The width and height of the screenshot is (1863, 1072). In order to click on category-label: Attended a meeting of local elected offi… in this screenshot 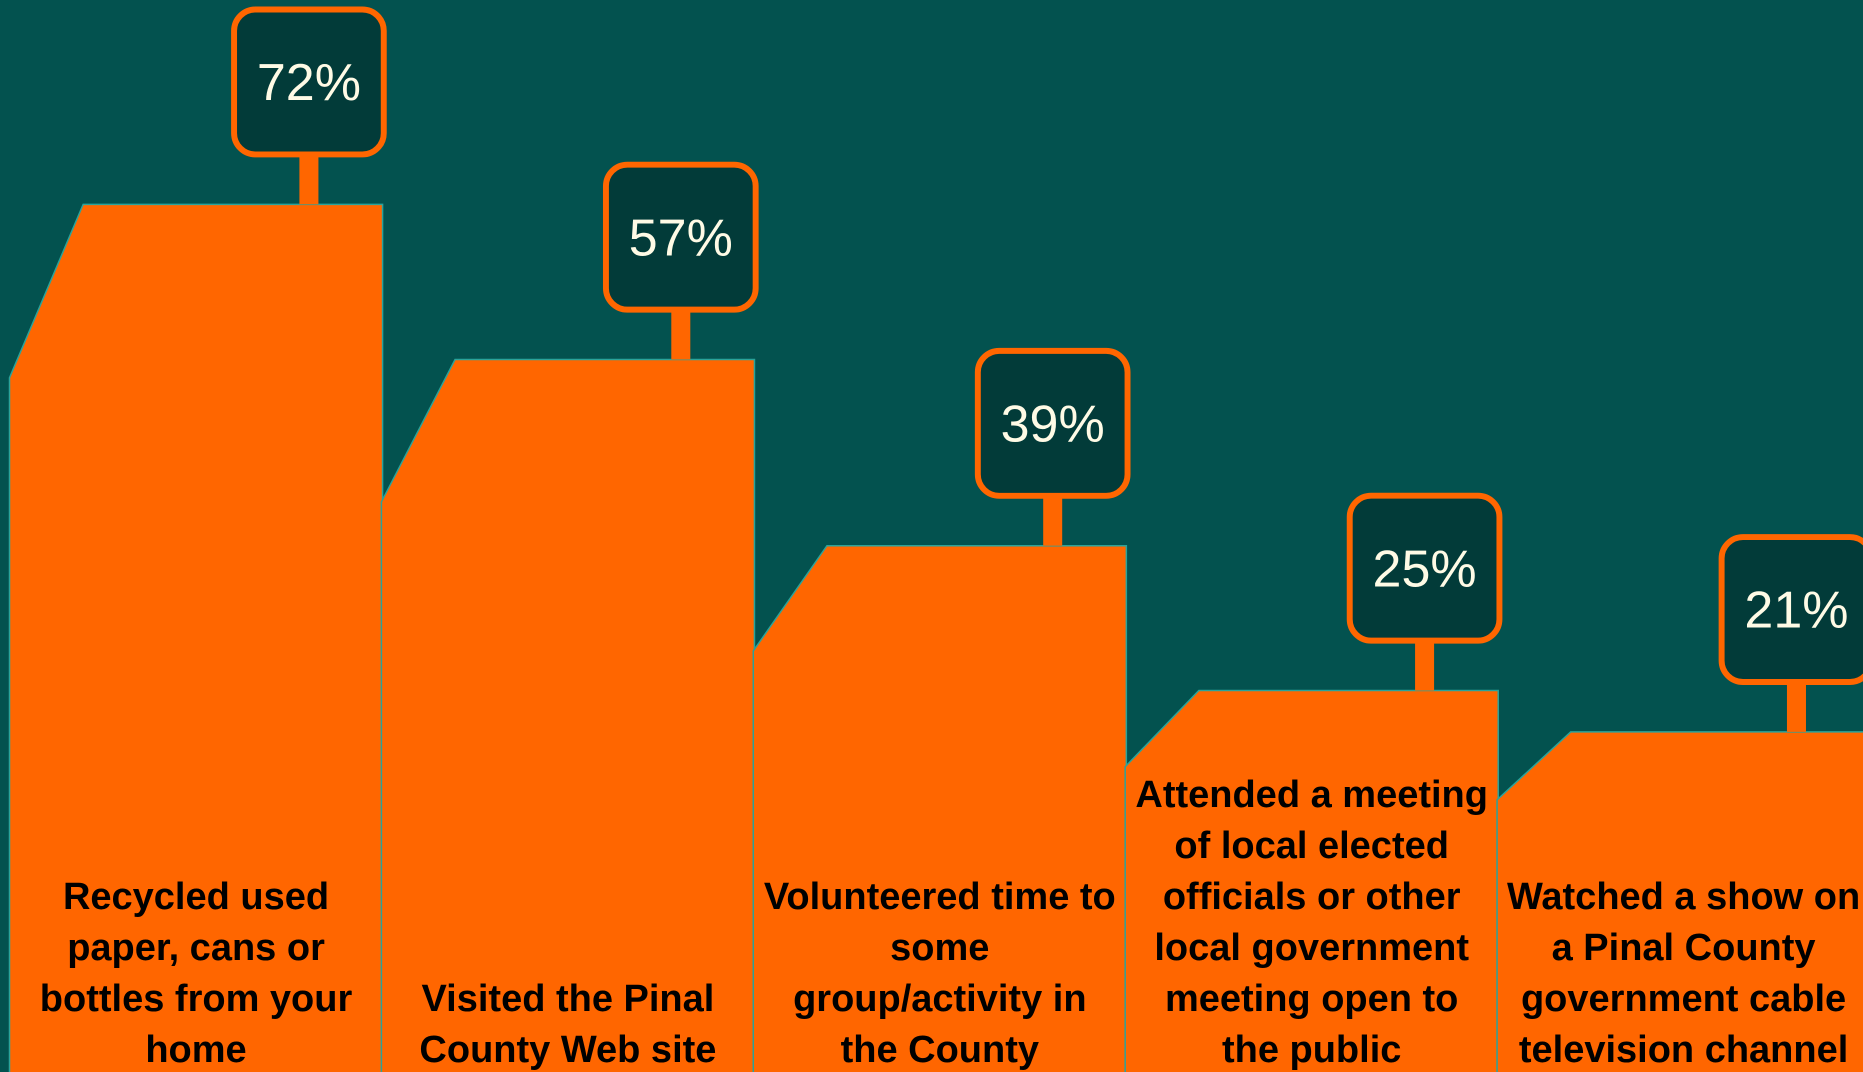, I will do `click(1311, 922)`.